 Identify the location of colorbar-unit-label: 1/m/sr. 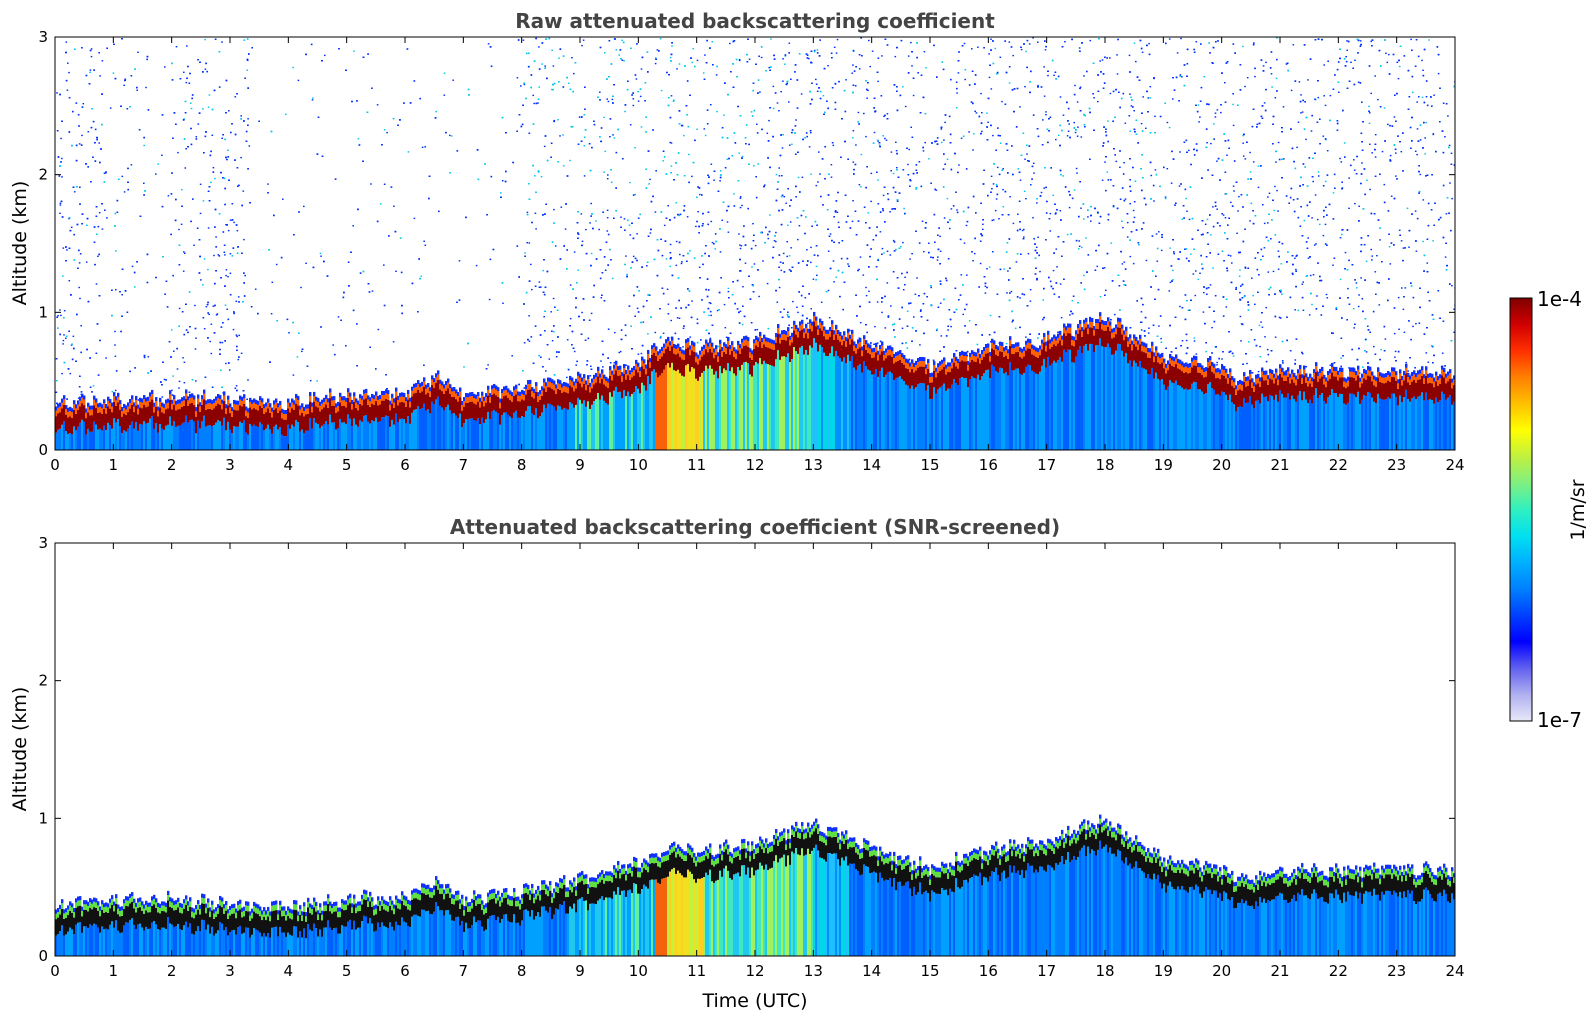
(1578, 509).